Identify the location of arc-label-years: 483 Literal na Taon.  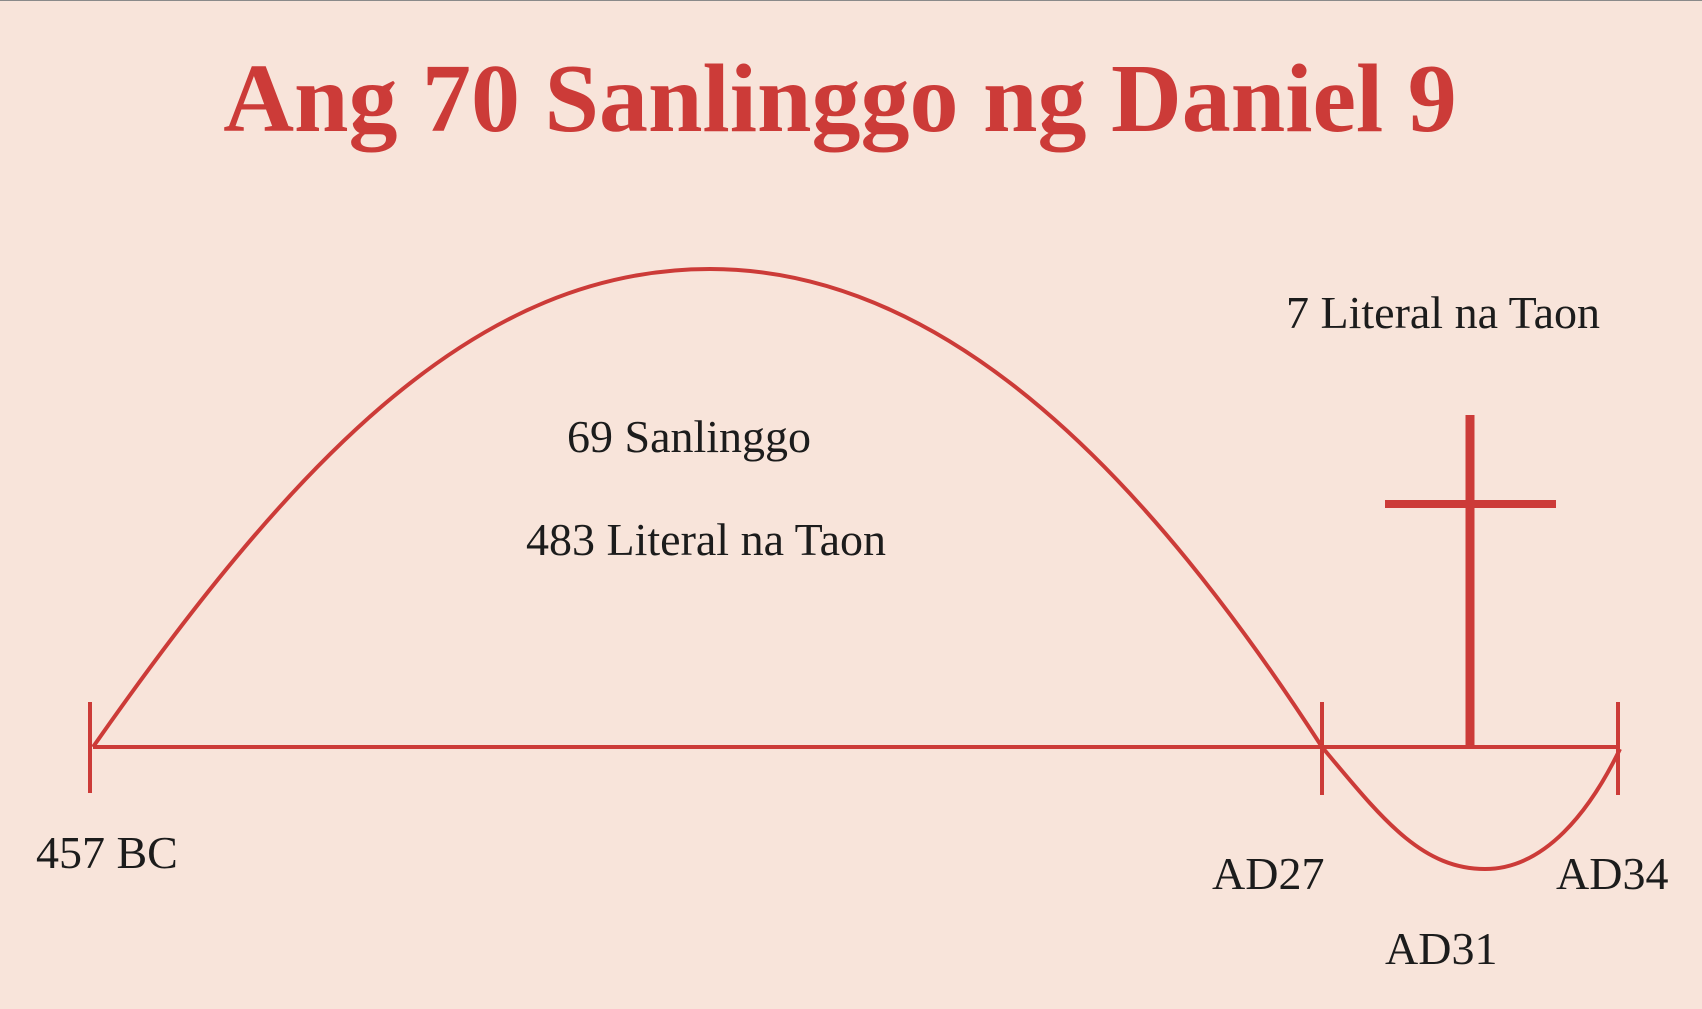
(706, 539).